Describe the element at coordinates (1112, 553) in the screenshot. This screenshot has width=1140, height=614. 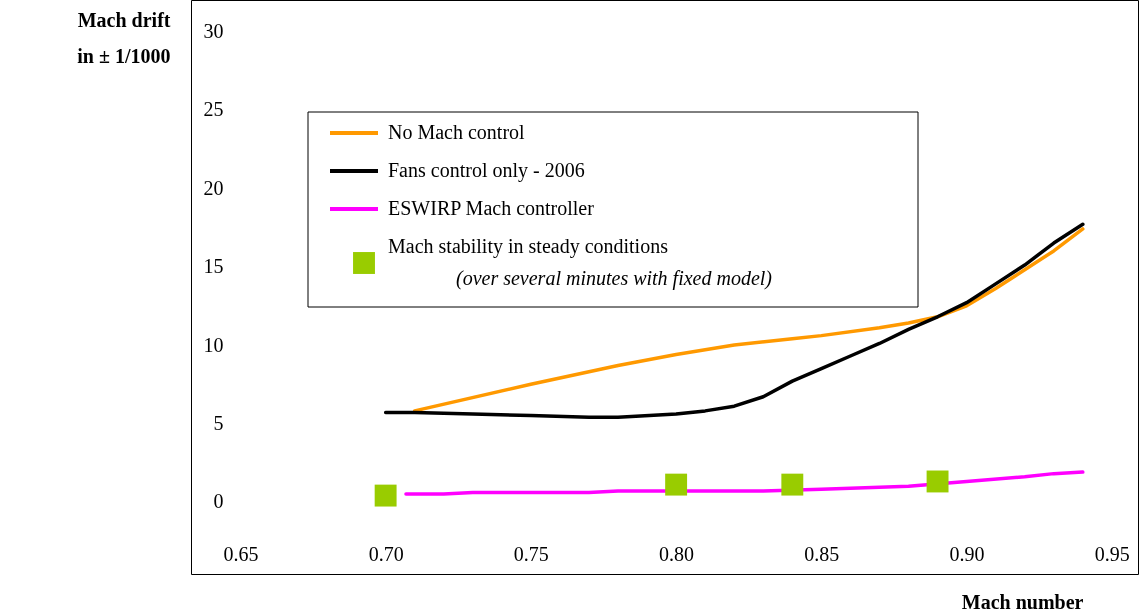
I see `x-tick-label: 0.95` at that location.